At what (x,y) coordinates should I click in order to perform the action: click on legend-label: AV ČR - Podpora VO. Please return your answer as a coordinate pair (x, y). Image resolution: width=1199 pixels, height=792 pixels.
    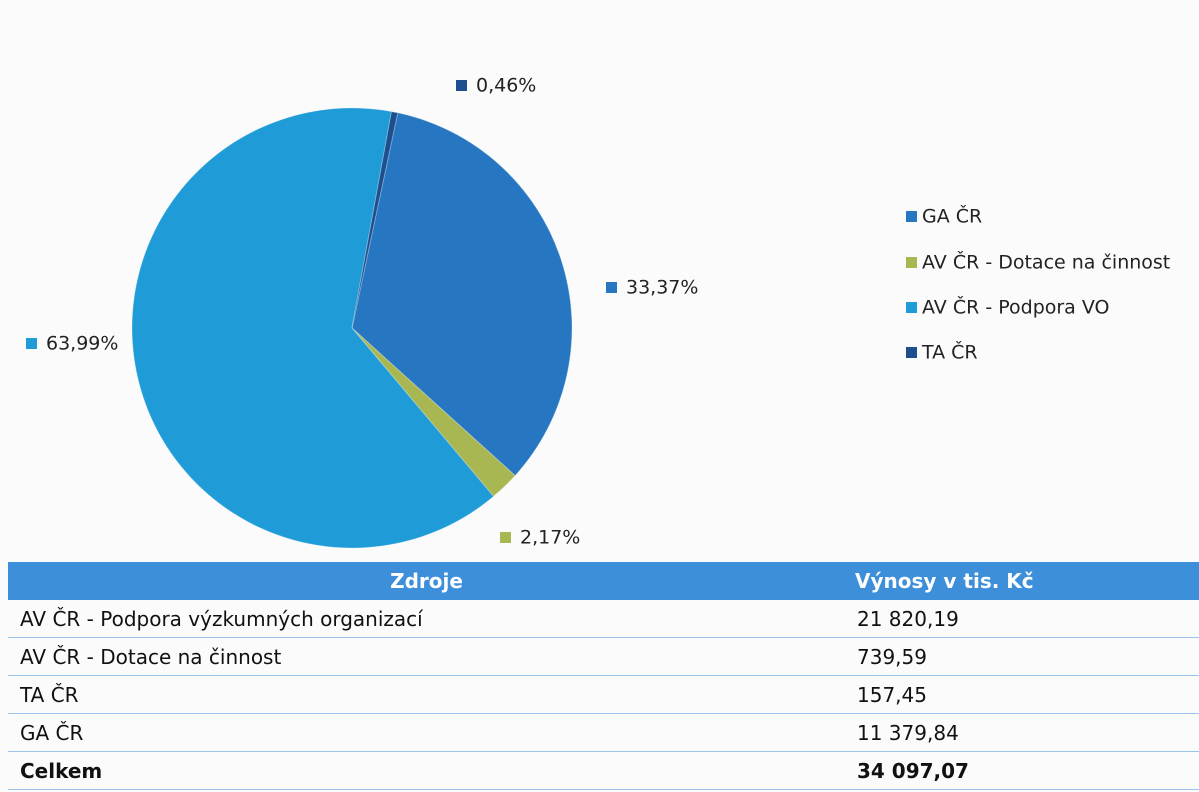
    Looking at the image, I should click on (1016, 307).